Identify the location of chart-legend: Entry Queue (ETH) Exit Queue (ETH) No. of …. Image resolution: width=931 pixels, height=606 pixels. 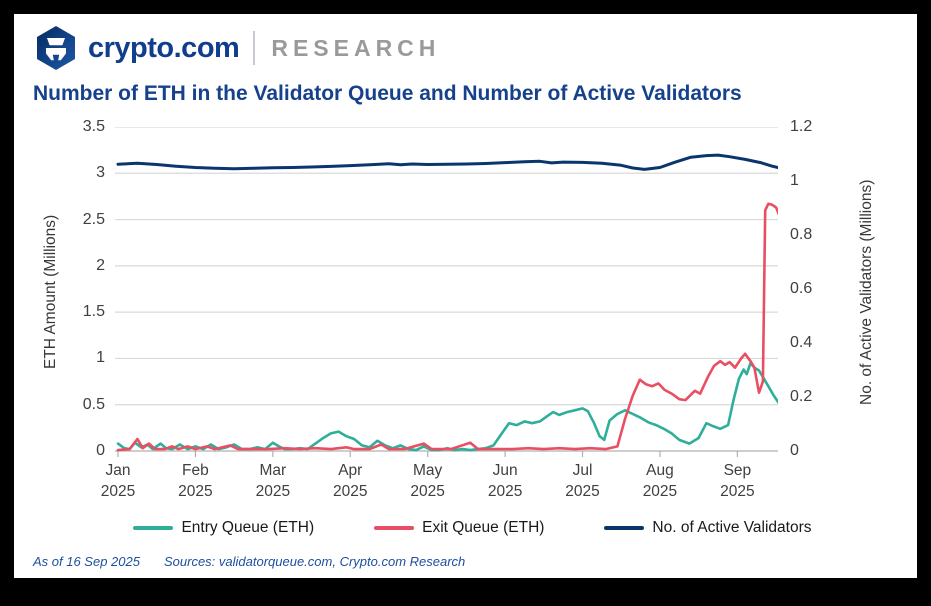
(472, 528).